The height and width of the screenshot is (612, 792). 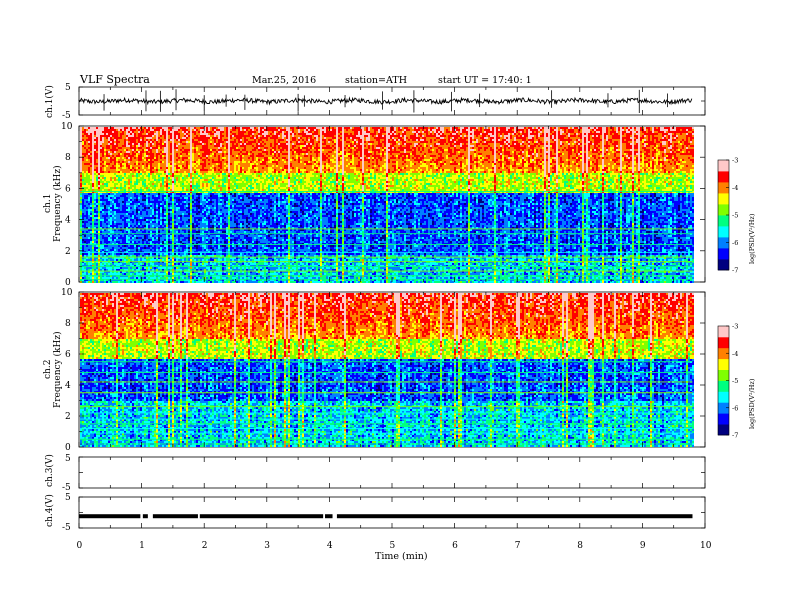 I want to click on station-label: station=ATH, so click(x=376, y=80).